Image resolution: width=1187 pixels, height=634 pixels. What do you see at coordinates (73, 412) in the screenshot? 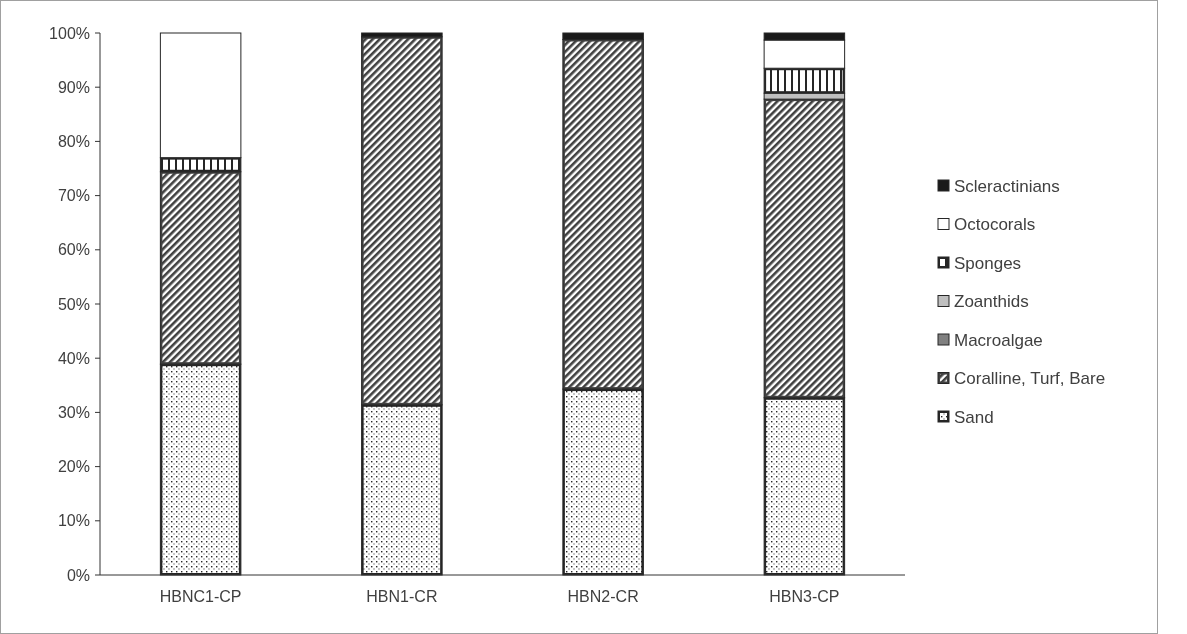
I see `y-tick-label: 30%` at bounding box center [73, 412].